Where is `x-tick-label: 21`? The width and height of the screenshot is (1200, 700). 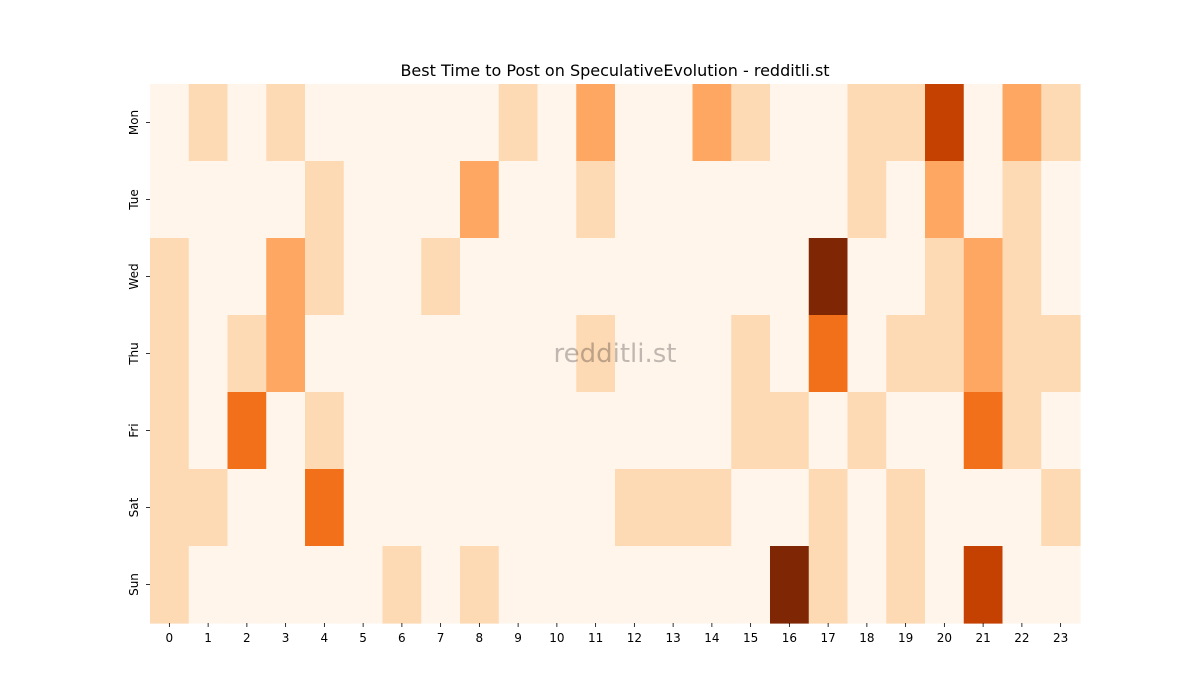 x-tick-label: 21 is located at coordinates (982, 638).